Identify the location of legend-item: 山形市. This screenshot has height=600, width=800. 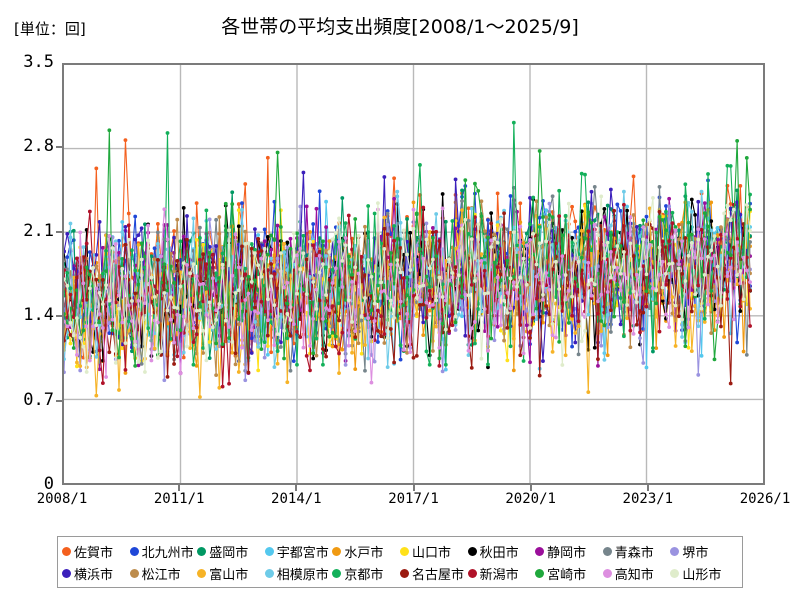
(703, 573).